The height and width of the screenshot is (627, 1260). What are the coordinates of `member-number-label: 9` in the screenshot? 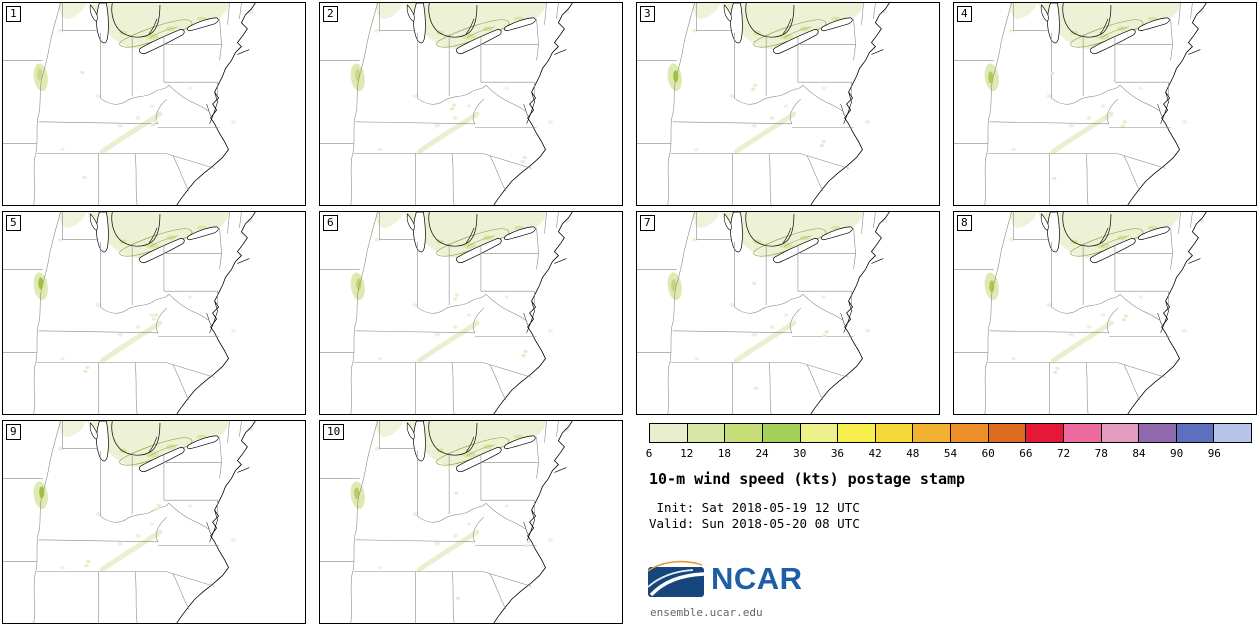 It's located at (13, 432).